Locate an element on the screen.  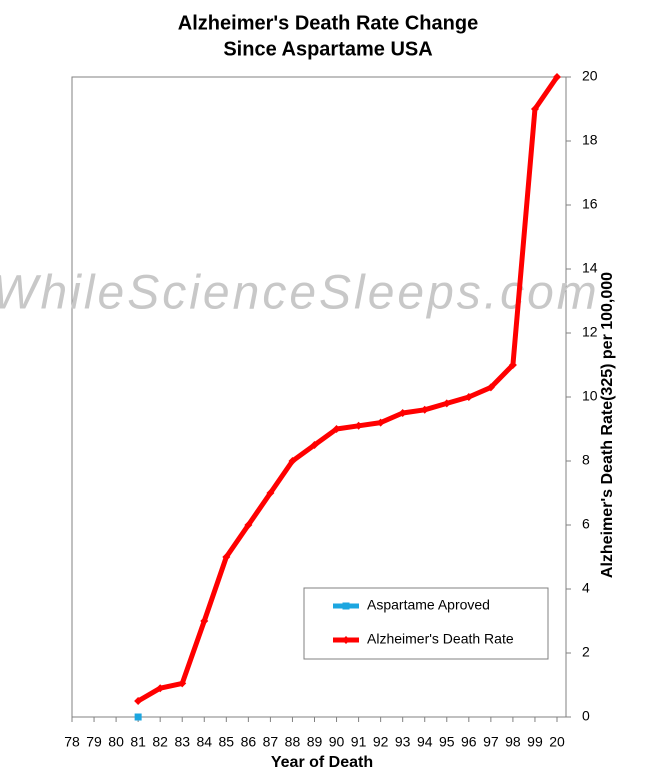
x-tick-label: 86 is located at coordinates (249, 742).